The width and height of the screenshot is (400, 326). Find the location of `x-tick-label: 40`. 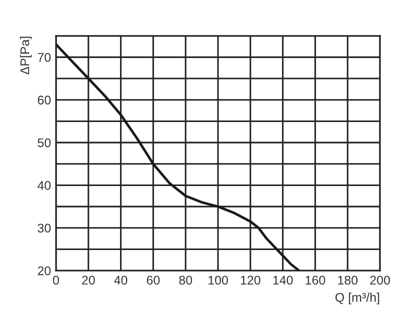

x-tick-label: 40 is located at coordinates (121, 280).